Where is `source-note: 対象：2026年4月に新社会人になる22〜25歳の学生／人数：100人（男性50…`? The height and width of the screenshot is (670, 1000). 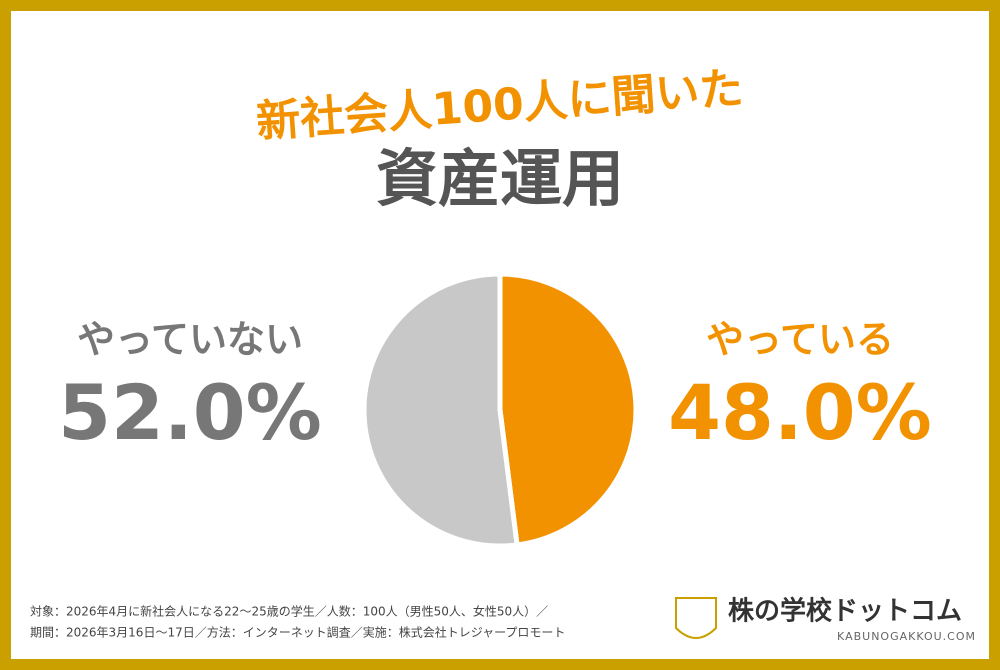 source-note: 対象：2026年4月に新社会人になる22〜25歳の学生／人数：100人（男性50… is located at coordinates (289, 611).